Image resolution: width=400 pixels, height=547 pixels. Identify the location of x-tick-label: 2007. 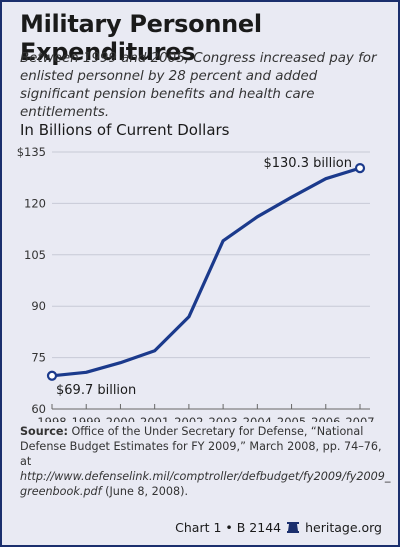
(359, 418).